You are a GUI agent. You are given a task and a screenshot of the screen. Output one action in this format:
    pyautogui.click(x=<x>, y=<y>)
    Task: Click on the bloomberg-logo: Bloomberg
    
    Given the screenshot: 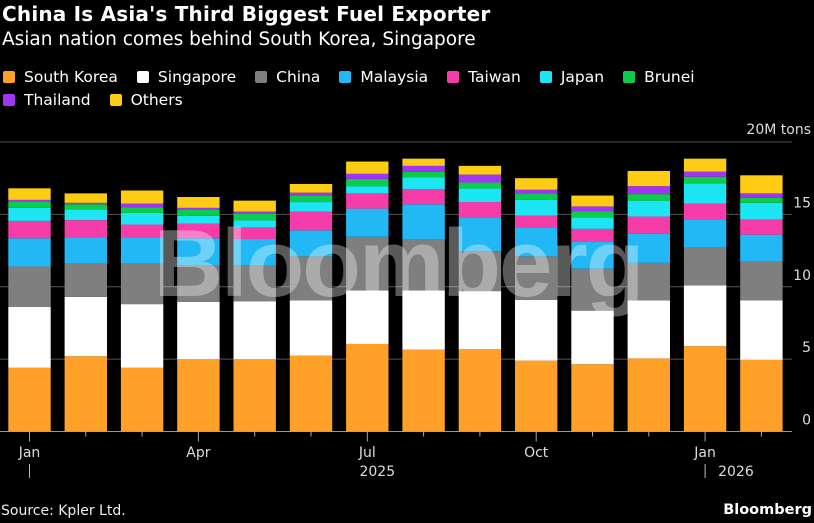 What is the action you would take?
    pyautogui.click(x=767, y=510)
    